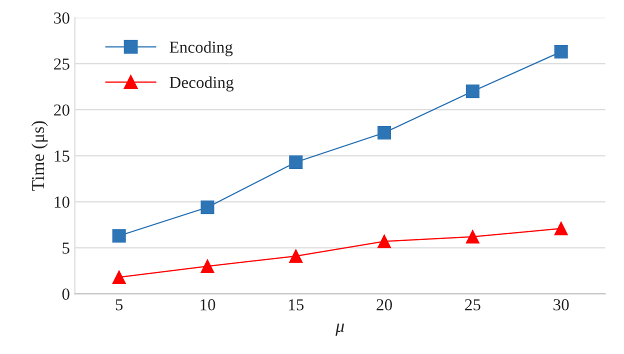 This screenshot has width=624, height=354. Describe the element at coordinates (561, 304) in the screenshot. I see `x-tick-label: 30` at that location.